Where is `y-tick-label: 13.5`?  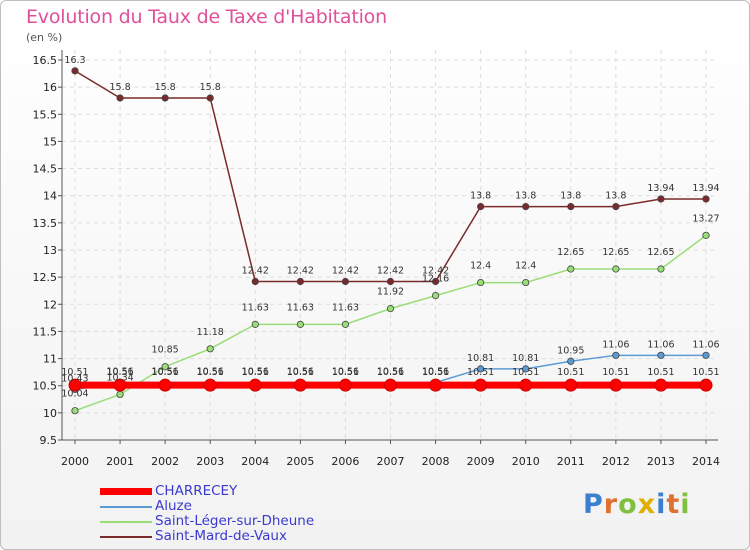 y-tick-label: 13.5 is located at coordinates (45, 223).